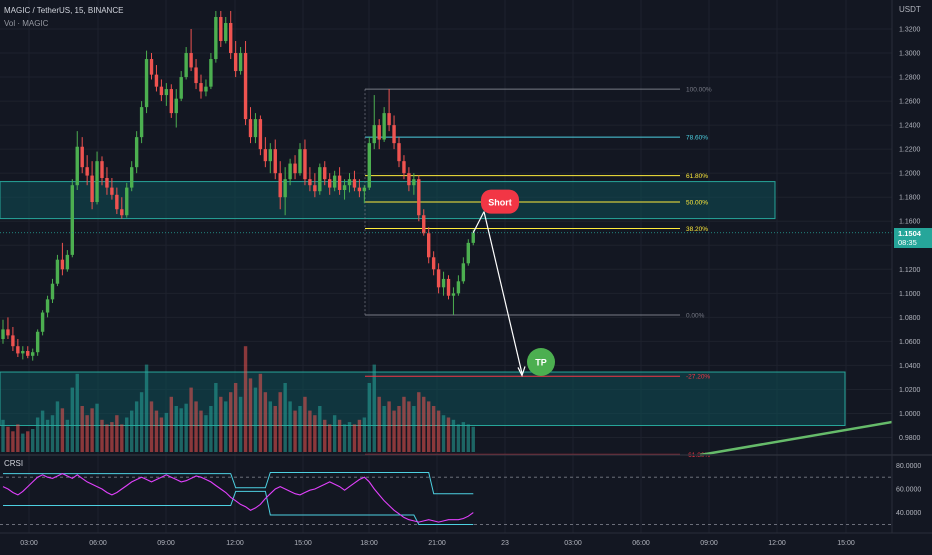  What do you see at coordinates (238, 507) in the screenshot?
I see `crsi-dynamic-lower` at bounding box center [238, 507].